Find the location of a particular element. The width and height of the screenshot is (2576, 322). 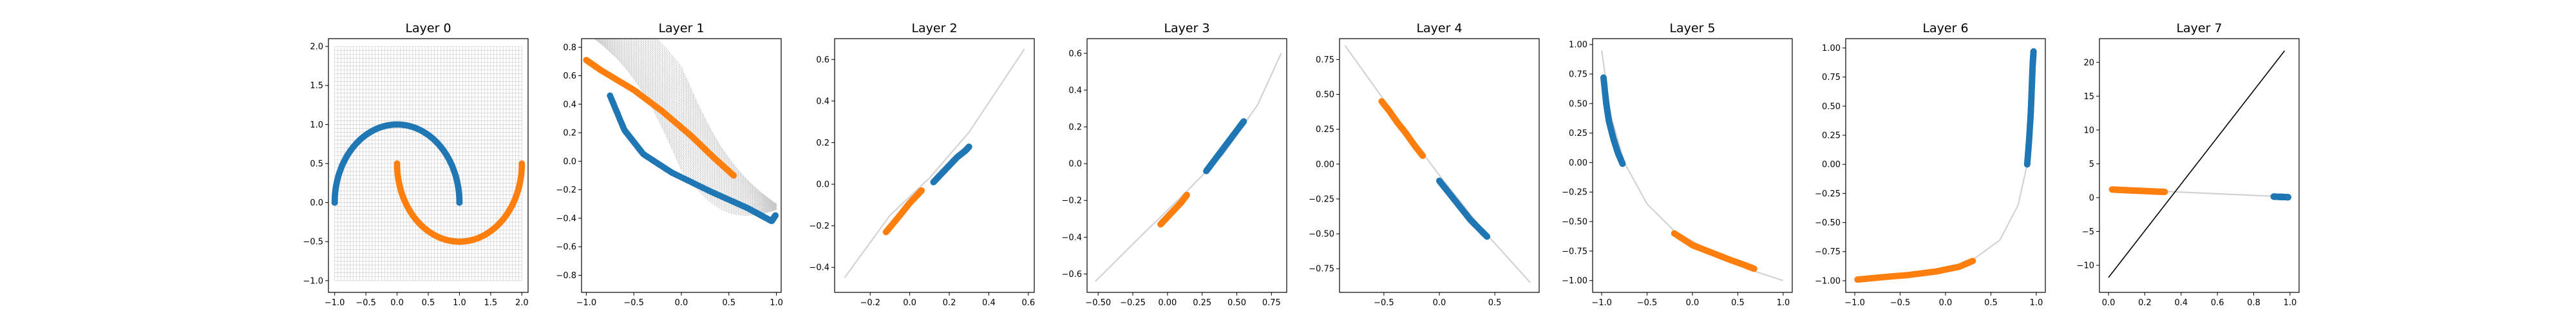

y-tick-label: 1.00 is located at coordinates (1578, 46).